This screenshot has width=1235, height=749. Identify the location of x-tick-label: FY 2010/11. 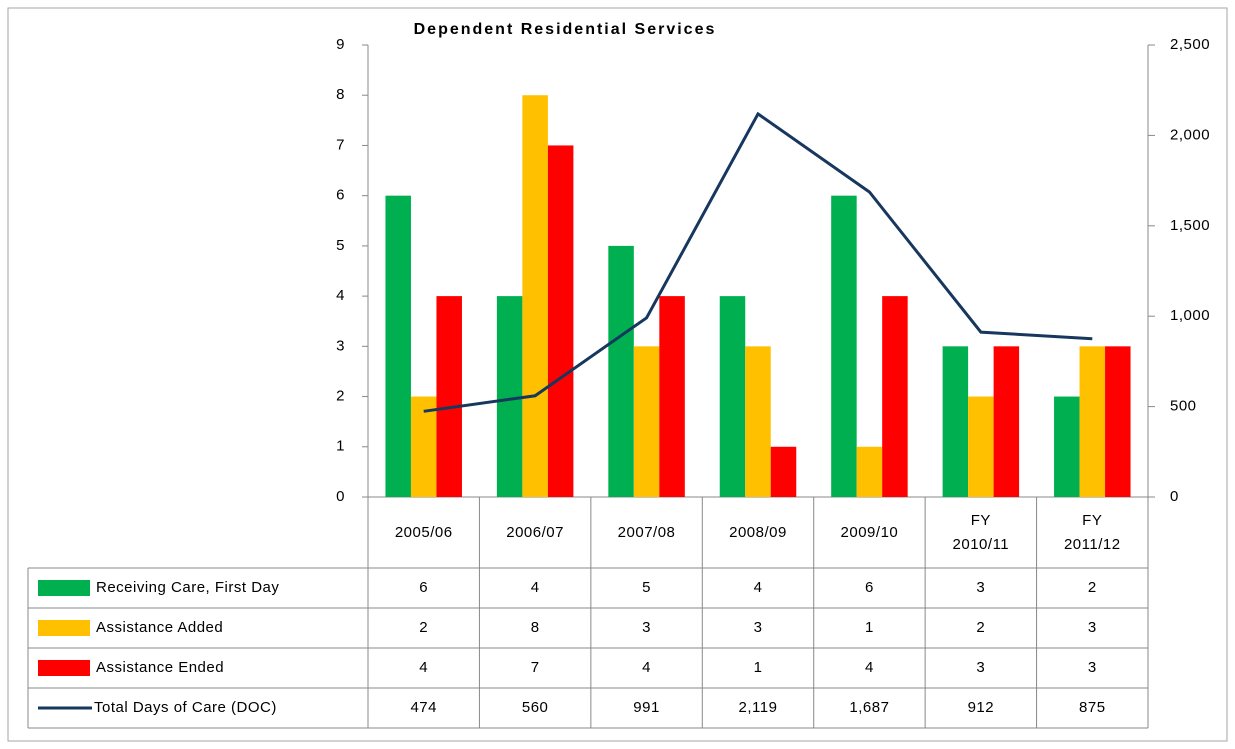
(980, 532).